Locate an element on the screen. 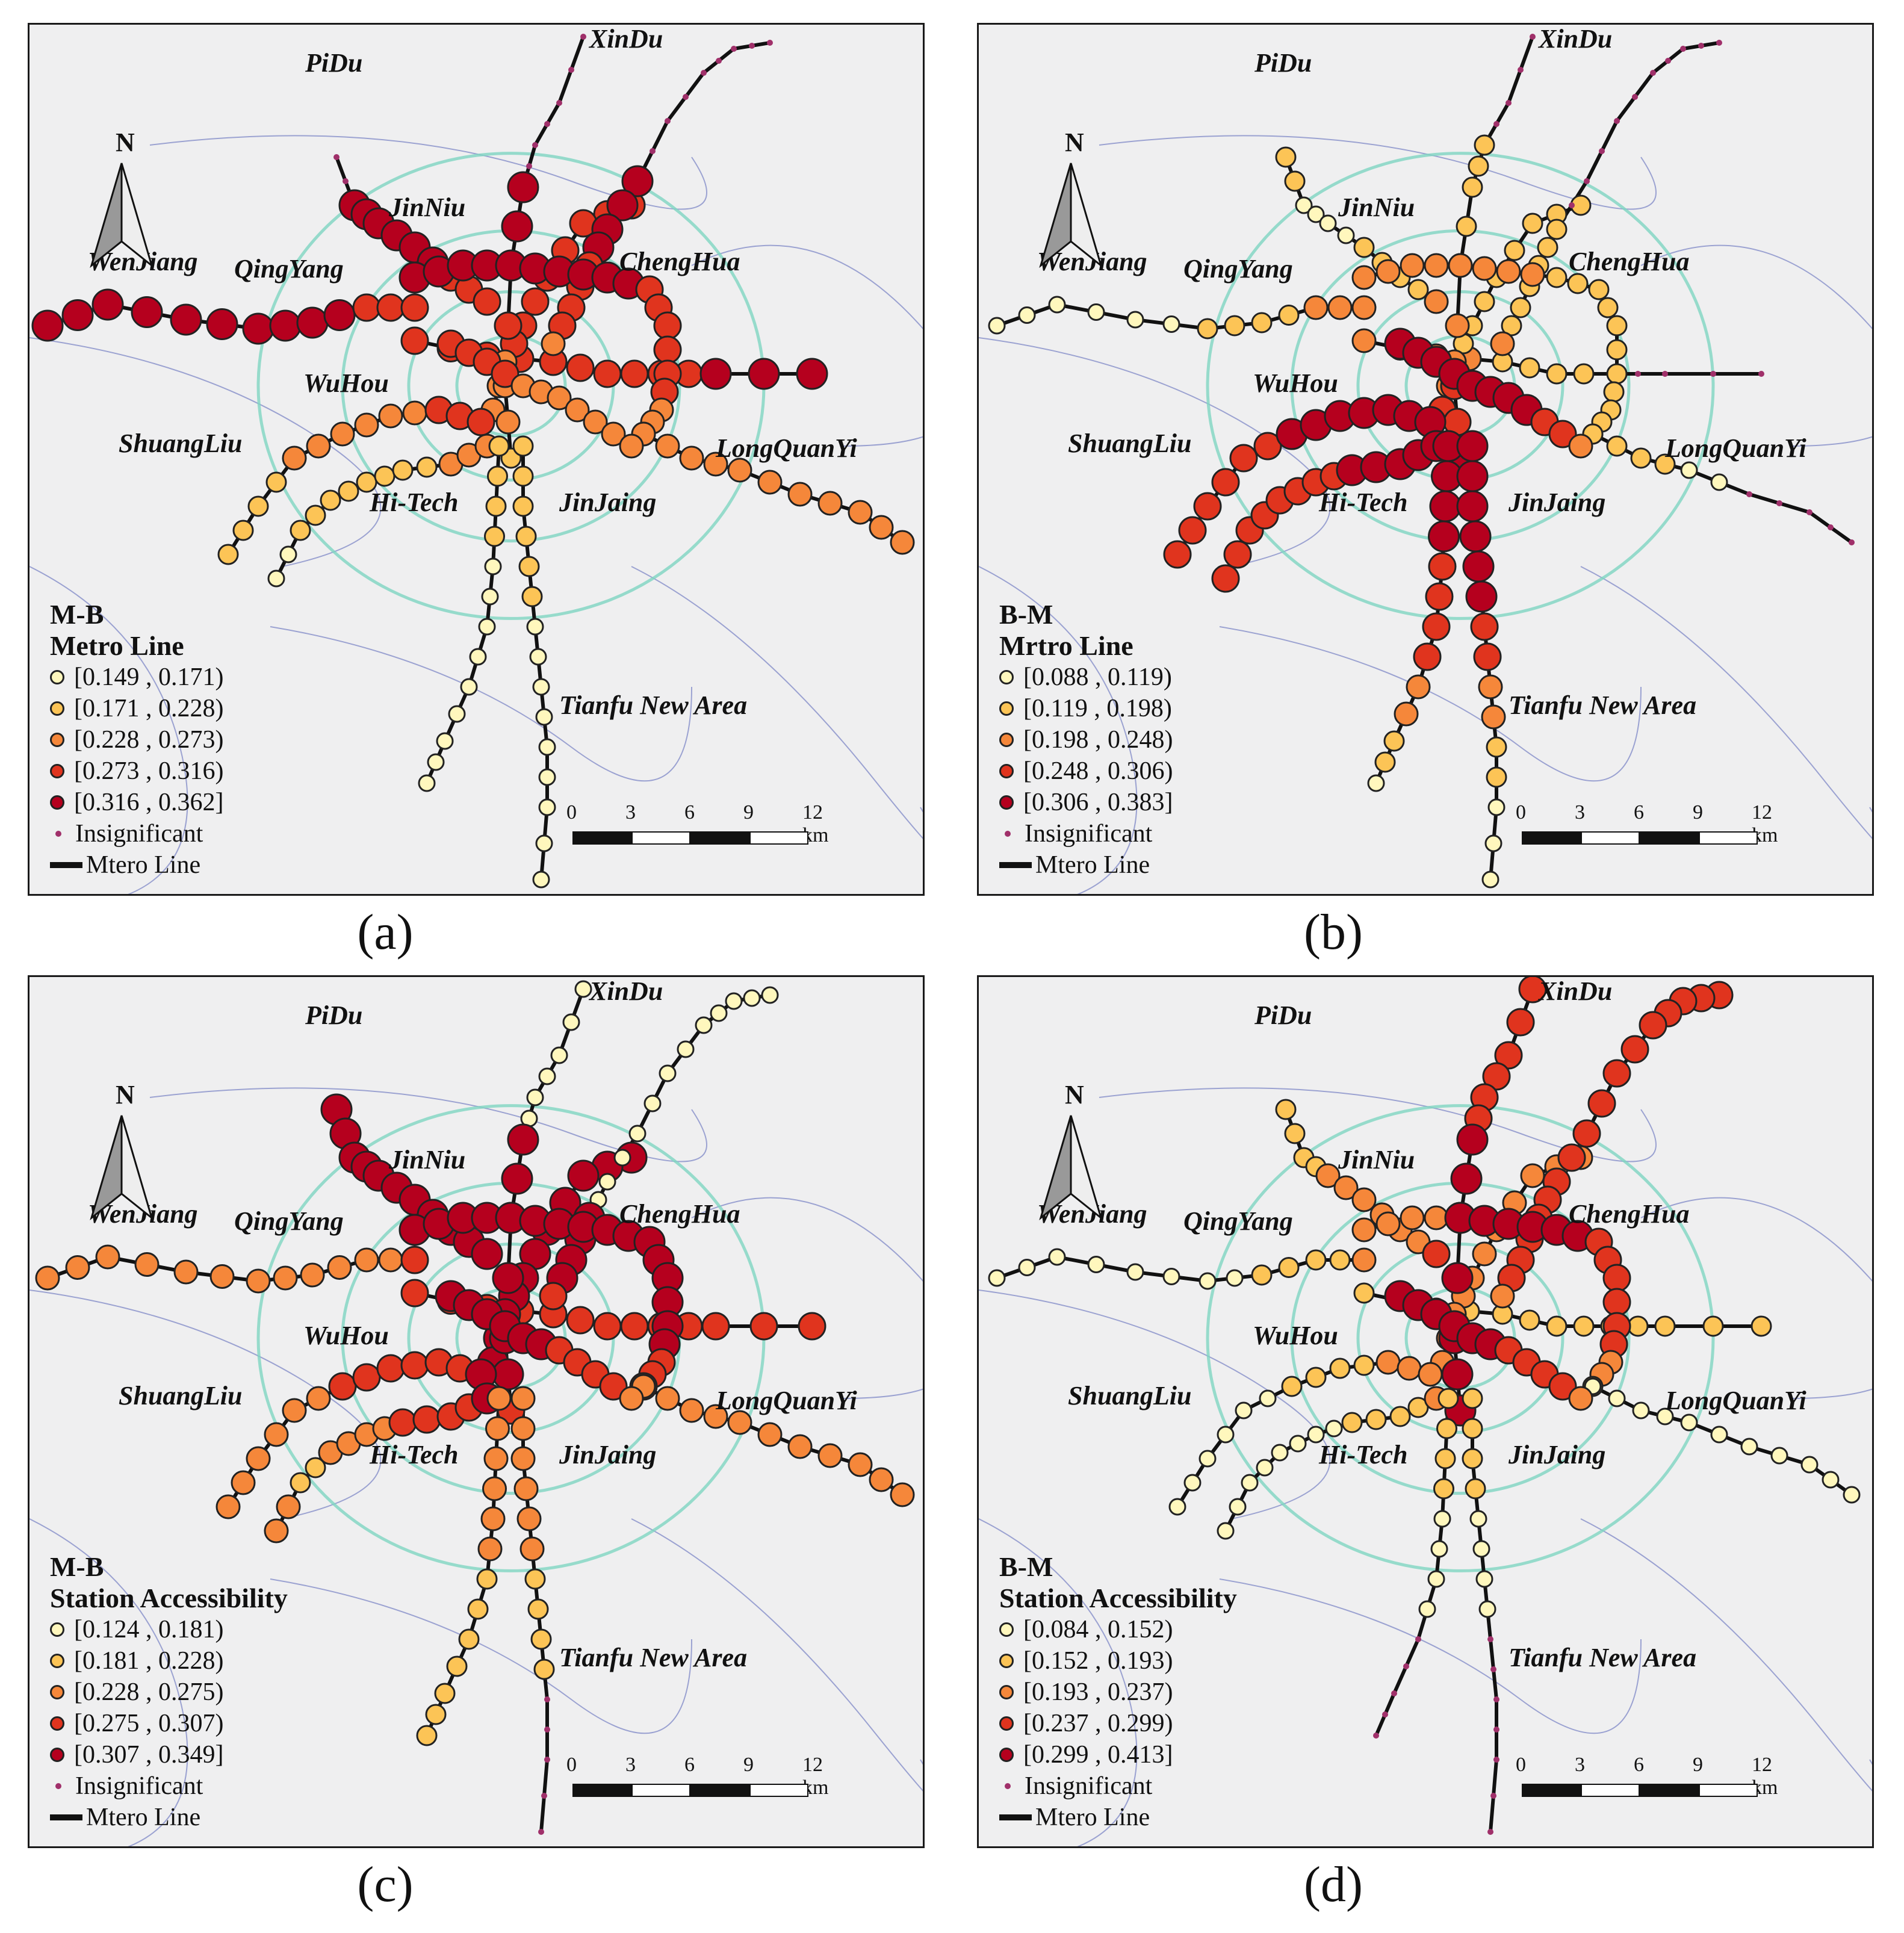  district-label: Tianfu New Area is located at coordinates (1603, 705).